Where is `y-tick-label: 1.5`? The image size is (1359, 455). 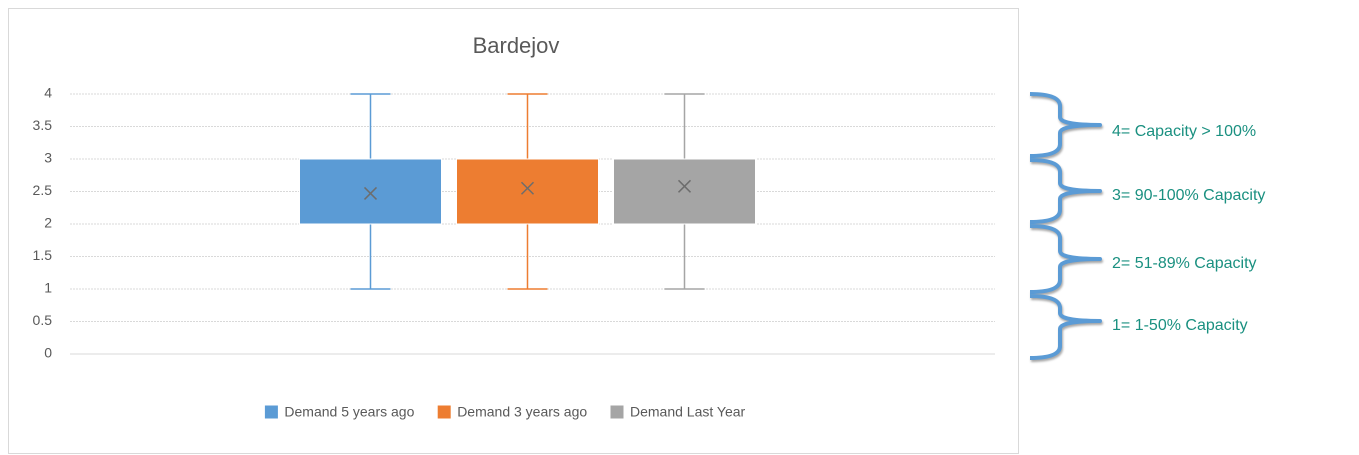
y-tick-label: 1.5 is located at coordinates (43, 255).